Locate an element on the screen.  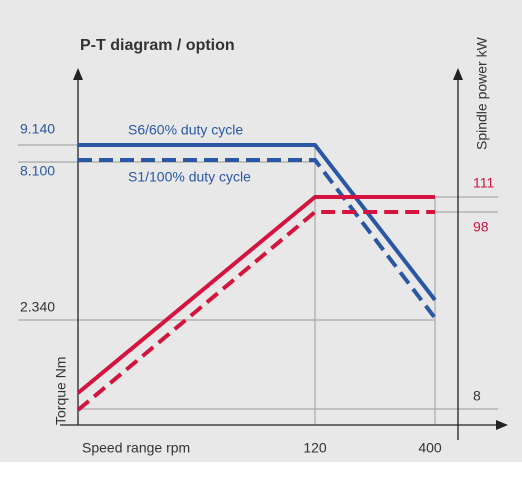
left-label: 8.100 is located at coordinates (37, 171).